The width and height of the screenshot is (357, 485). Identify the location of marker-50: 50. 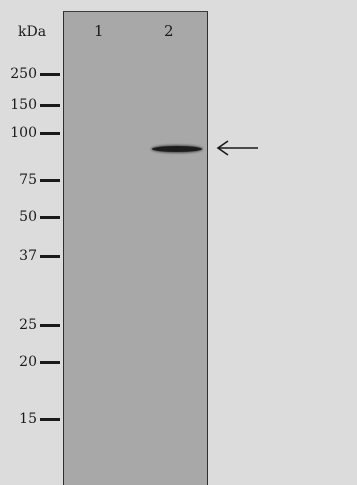
(31, 217).